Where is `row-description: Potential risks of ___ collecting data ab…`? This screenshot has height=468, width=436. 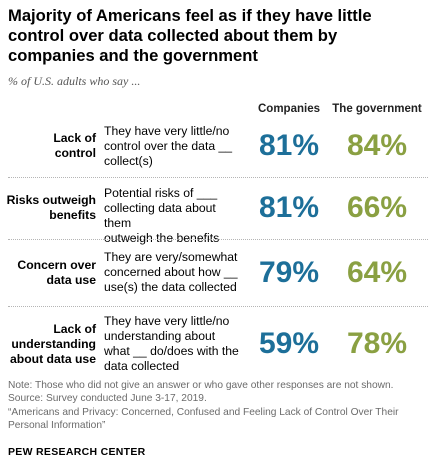 row-description: Potential risks of ___ collecting data ab… is located at coordinates (174, 216).